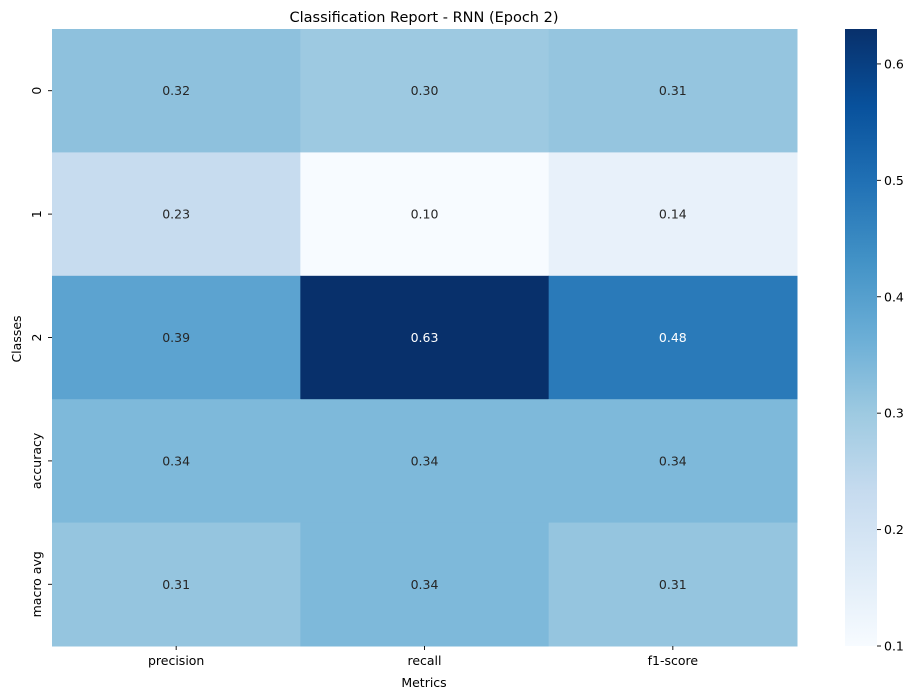  Describe the element at coordinates (894, 646) in the screenshot. I see `colorbar-tick-label: 0.1` at that location.